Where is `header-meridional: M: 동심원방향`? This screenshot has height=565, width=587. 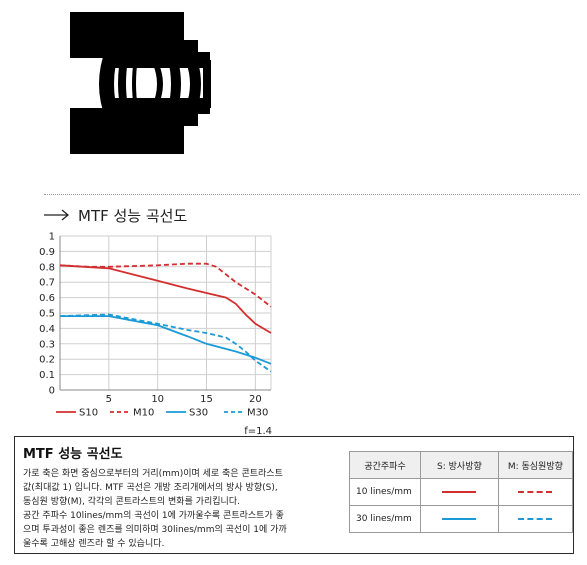
header-meridional: M: 동심원방향 is located at coordinates (535, 465).